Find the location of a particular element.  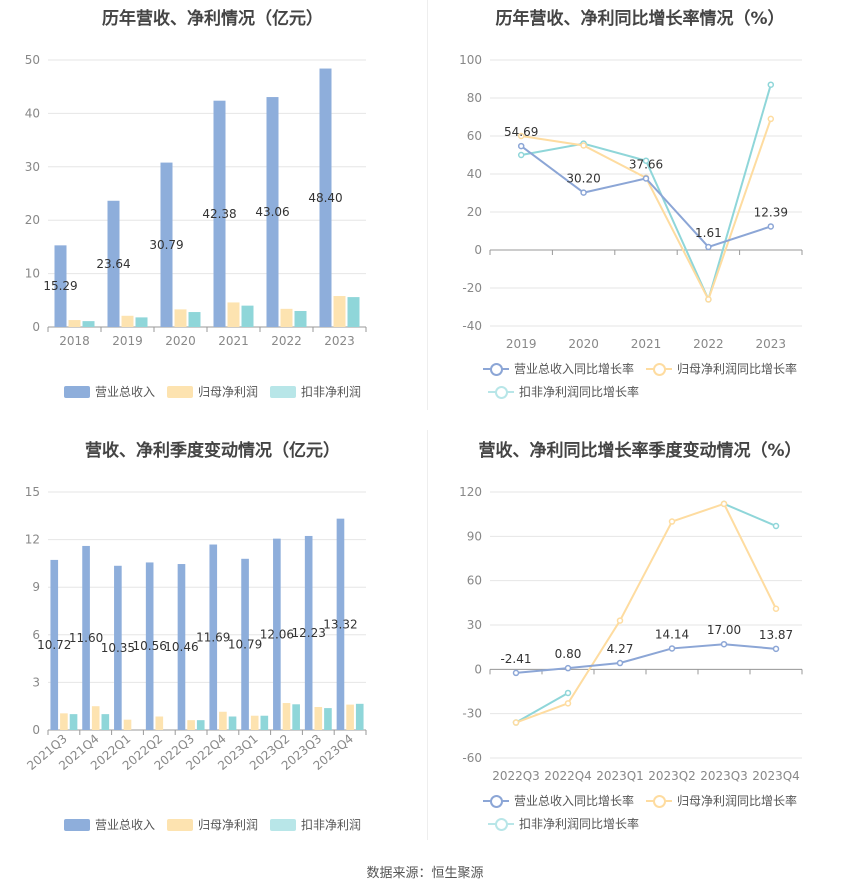

data-label: 10.79 is located at coordinates (245, 644).